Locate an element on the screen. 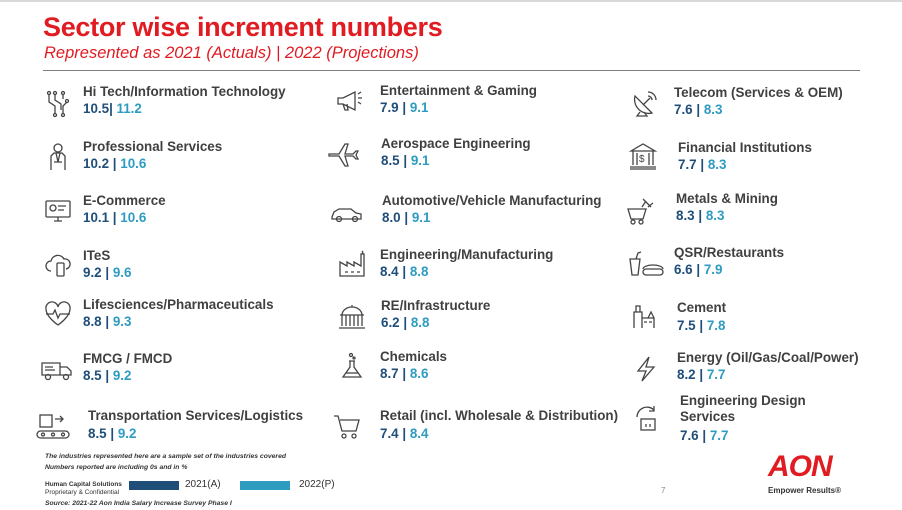  car-icon is located at coordinates (347, 214).